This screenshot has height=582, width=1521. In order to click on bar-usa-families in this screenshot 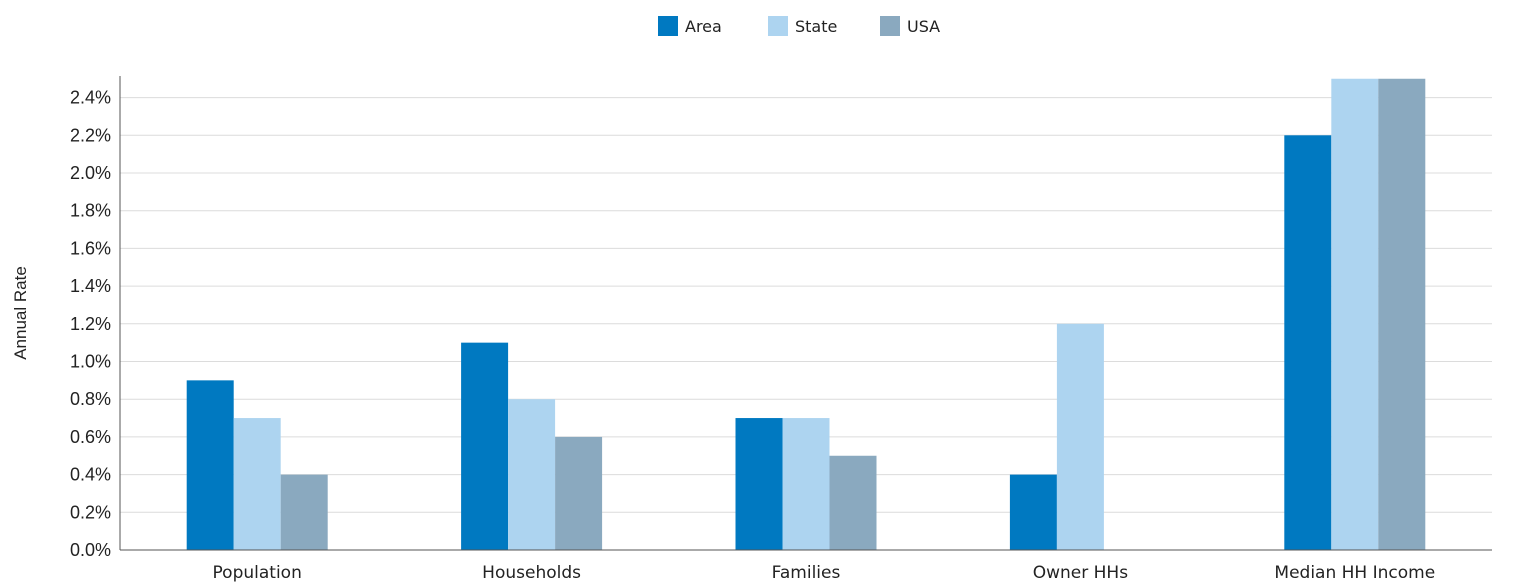, I will do `click(853, 502)`.